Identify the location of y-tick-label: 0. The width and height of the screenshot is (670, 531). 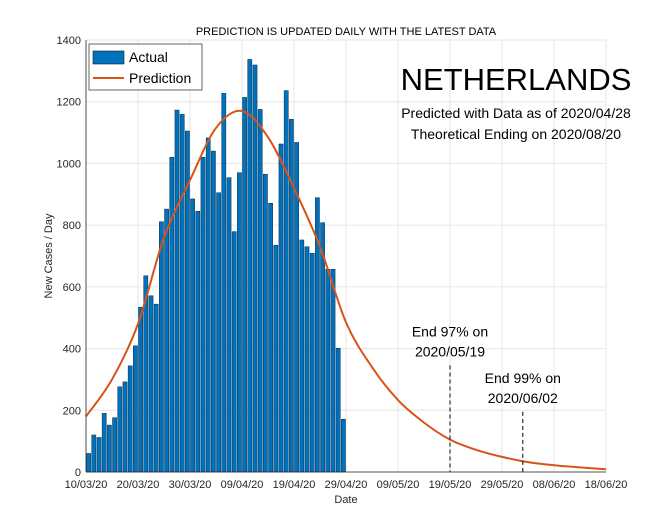
(78, 473).